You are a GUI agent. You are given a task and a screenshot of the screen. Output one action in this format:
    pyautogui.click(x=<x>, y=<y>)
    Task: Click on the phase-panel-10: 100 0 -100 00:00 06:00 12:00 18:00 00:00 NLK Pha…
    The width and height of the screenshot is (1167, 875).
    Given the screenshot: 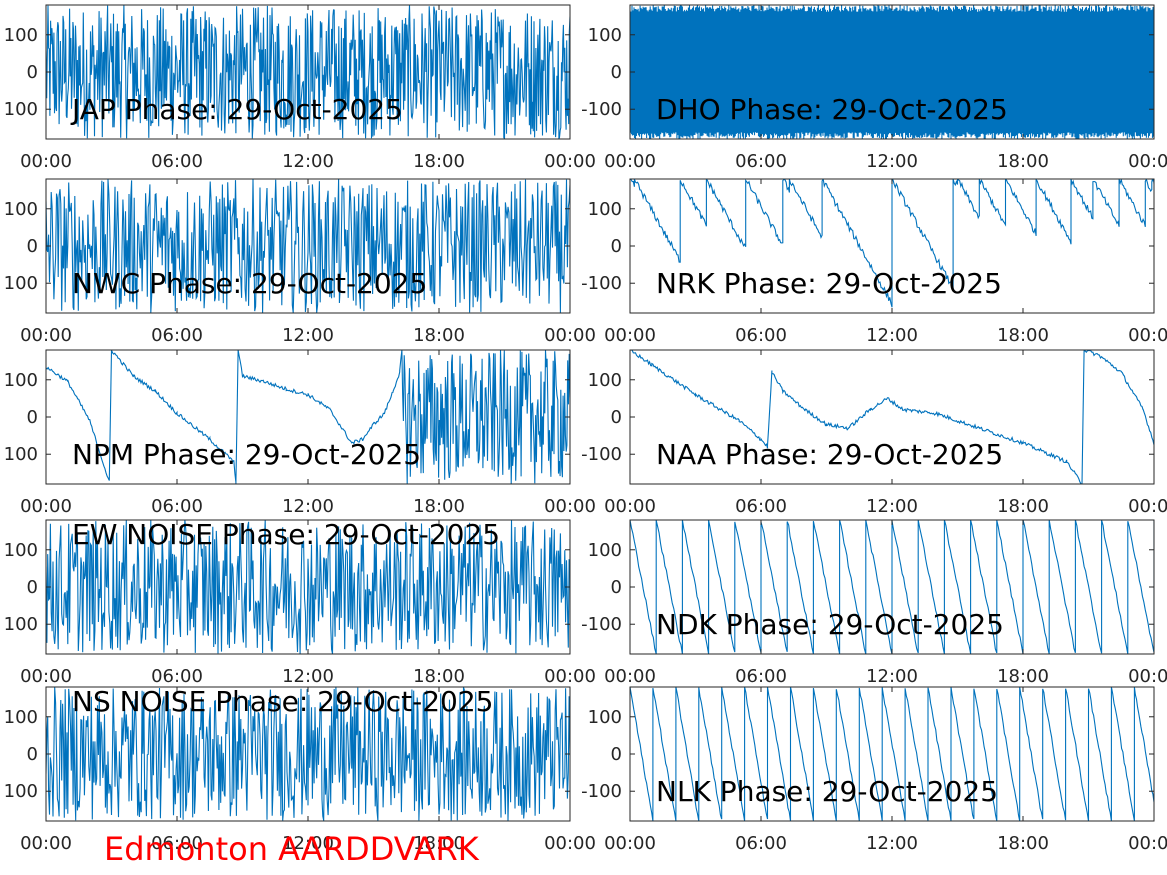 What is the action you would take?
    pyautogui.click(x=874, y=770)
    